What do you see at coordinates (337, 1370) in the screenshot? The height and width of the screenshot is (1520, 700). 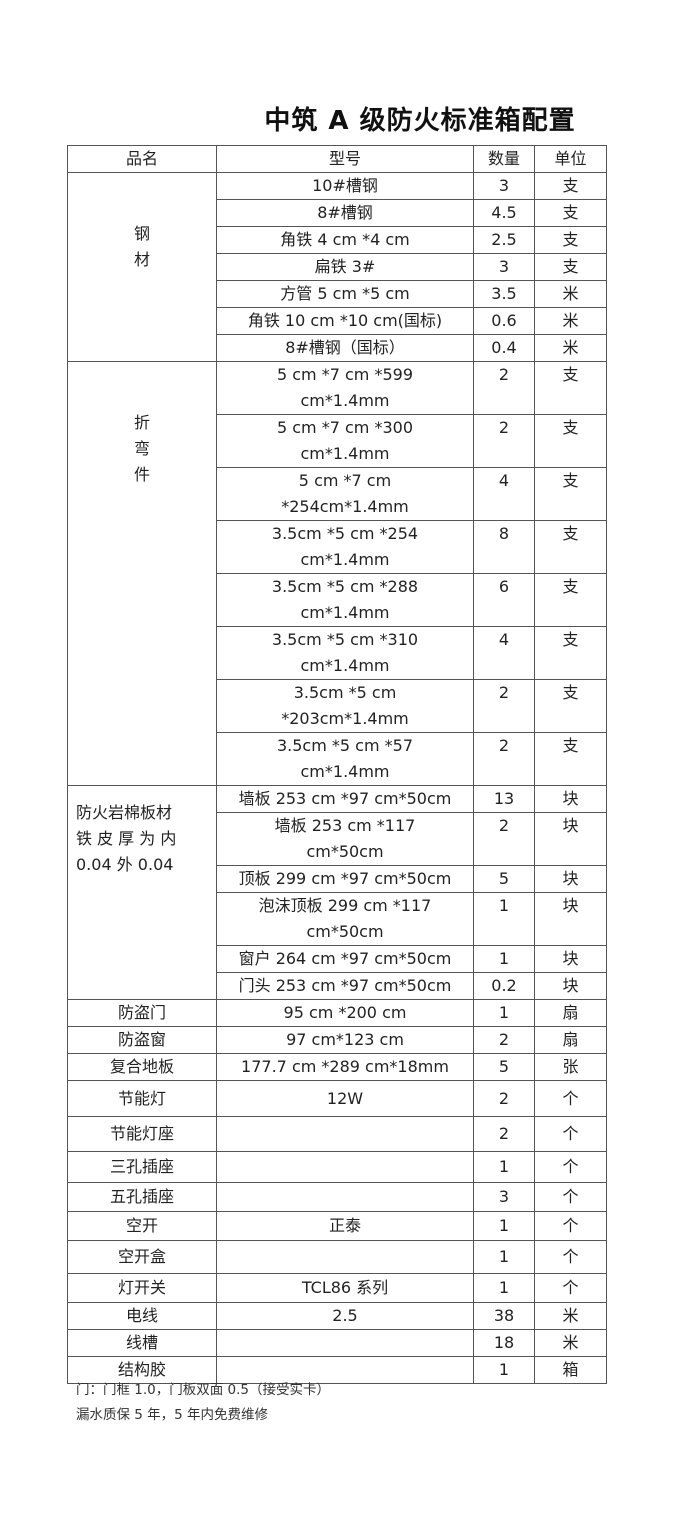 I see `table-row: 结构胶 1 箱` at bounding box center [337, 1370].